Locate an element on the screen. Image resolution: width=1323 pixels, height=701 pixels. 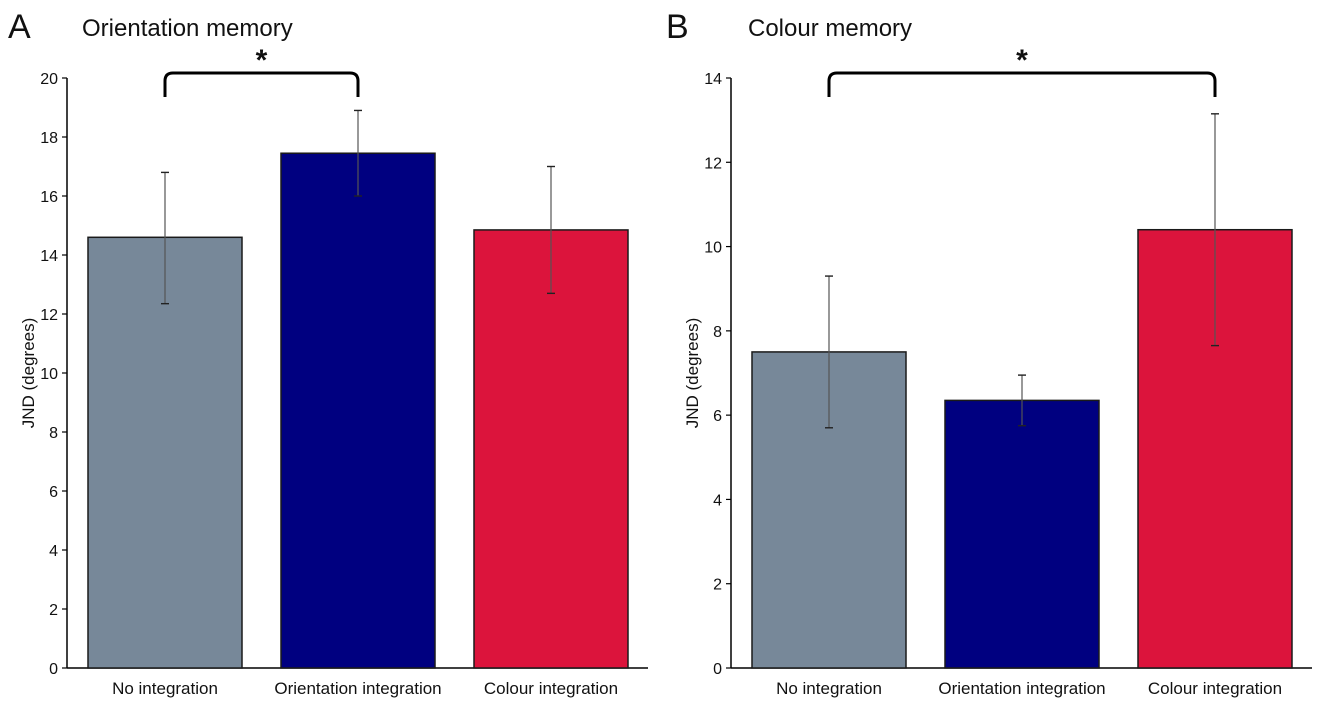
y-tick-label: 16 is located at coordinates (49, 197).